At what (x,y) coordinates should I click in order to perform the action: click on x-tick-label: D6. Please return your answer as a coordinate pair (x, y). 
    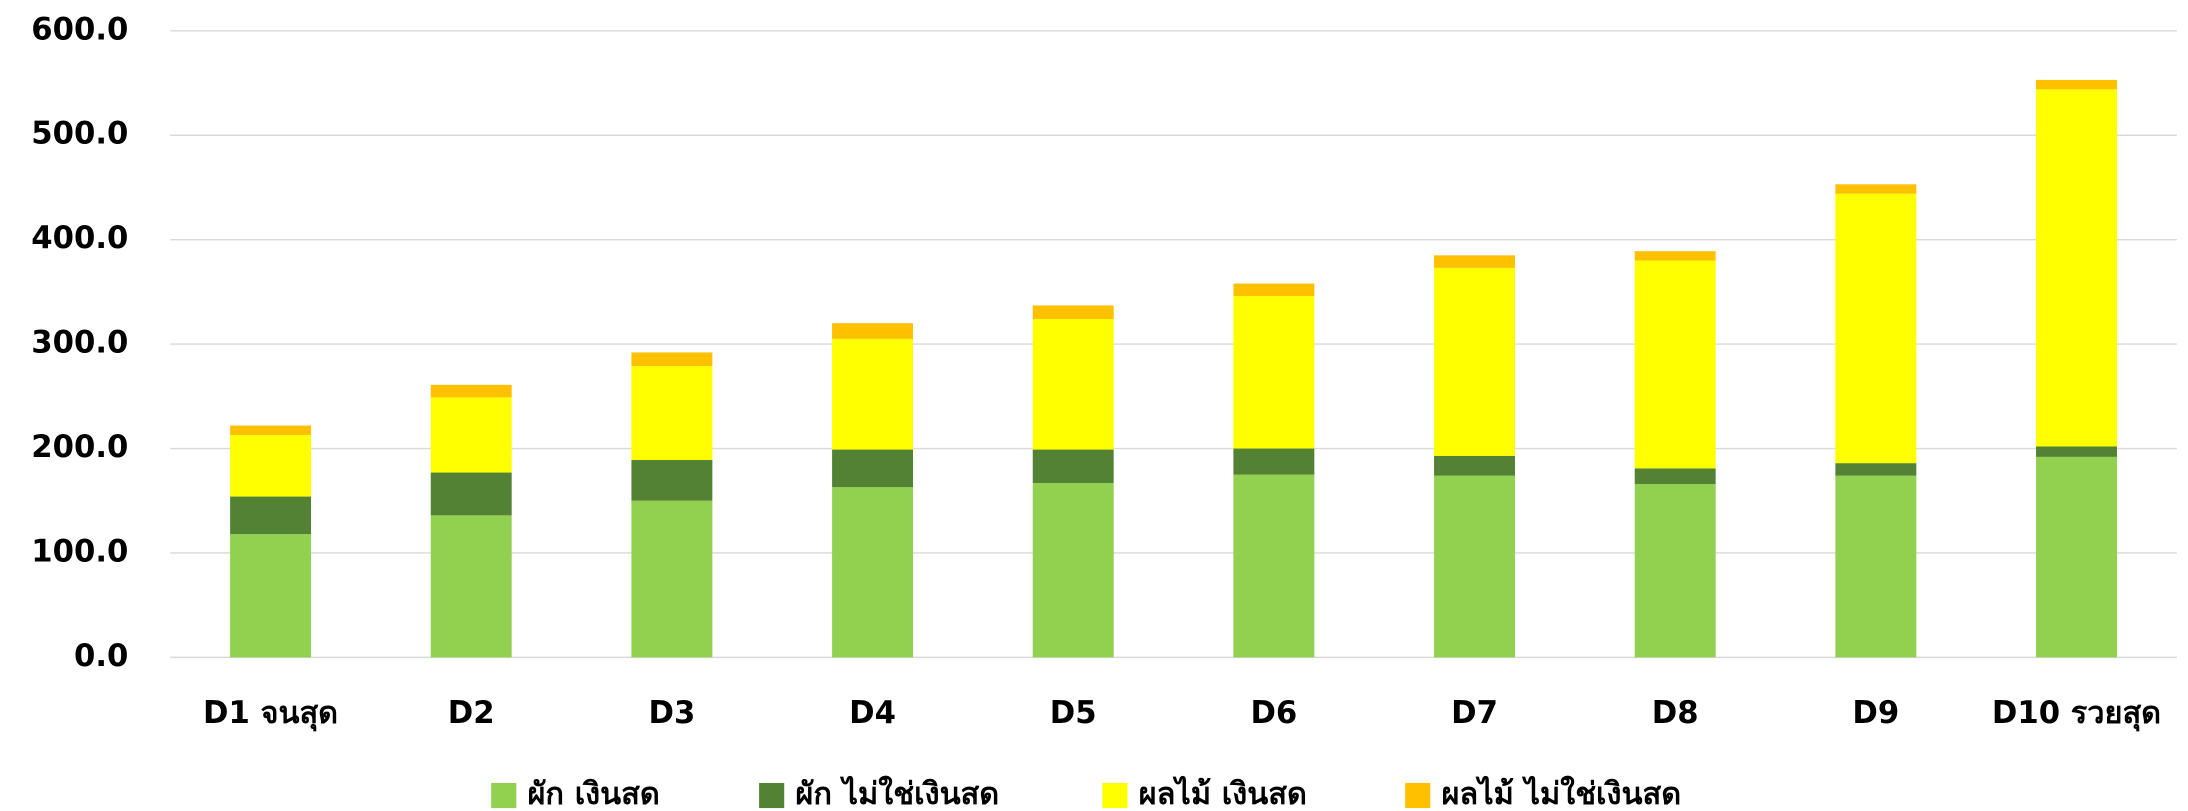
    Looking at the image, I should click on (1273, 713).